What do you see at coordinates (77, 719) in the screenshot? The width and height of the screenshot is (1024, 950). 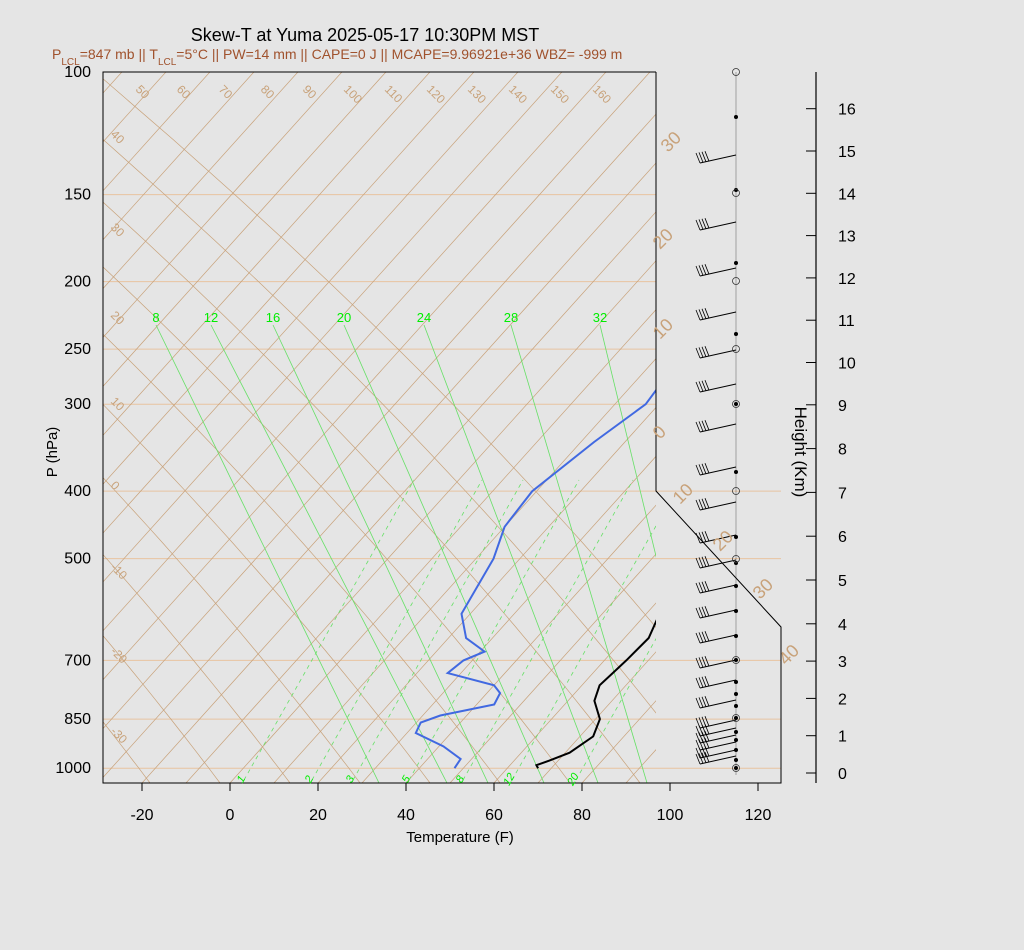 I see `p-tick-label: 850` at bounding box center [77, 719].